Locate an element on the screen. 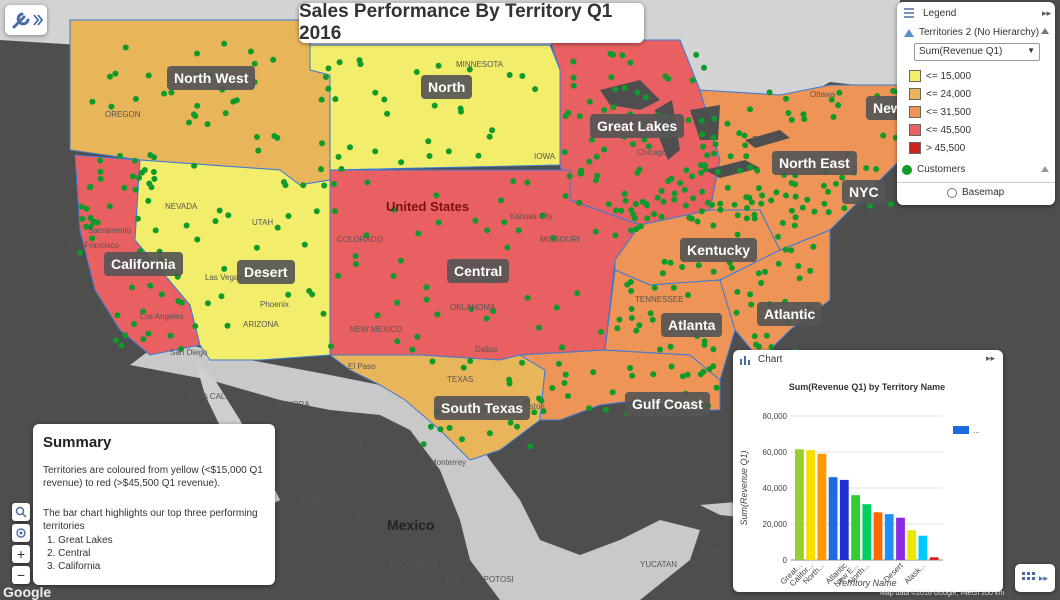 Image resolution: width=1060 pixels, height=600 pixels. legend-bin-label: <= 31,500 is located at coordinates (949, 112).